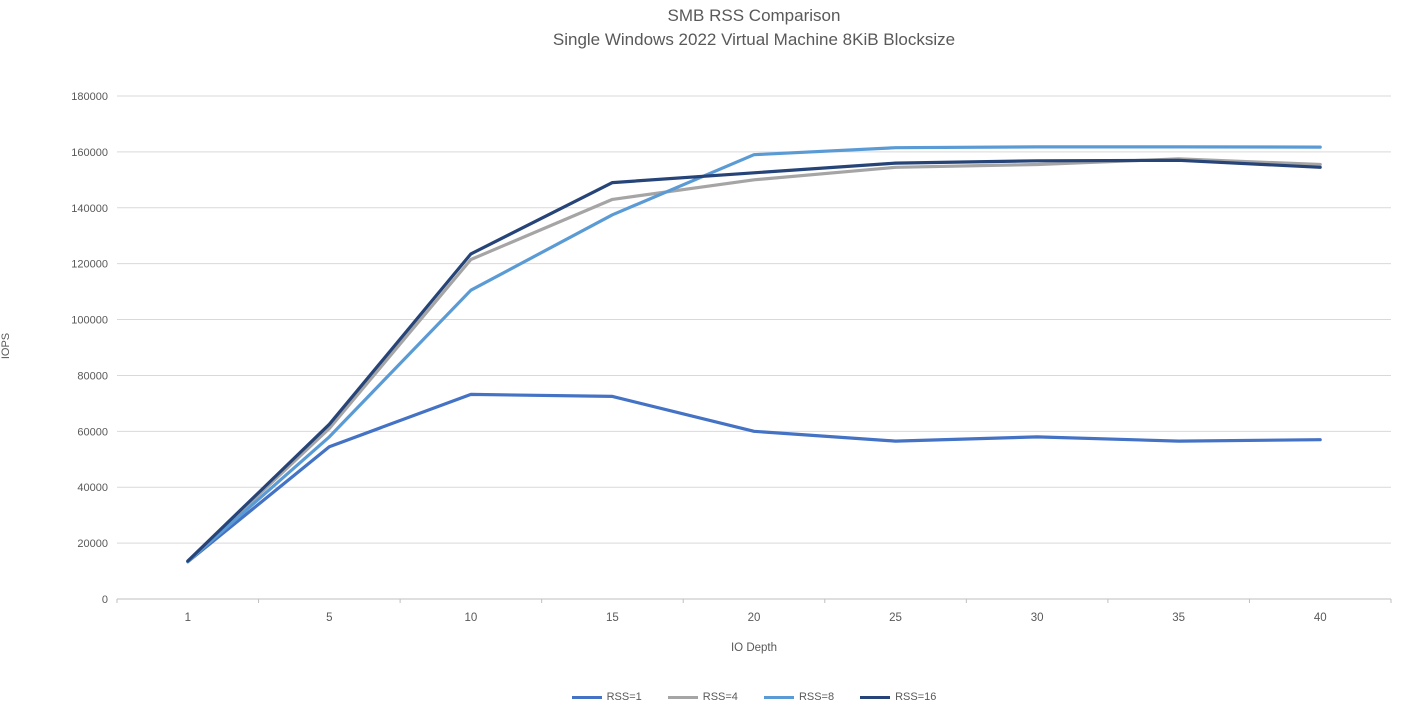 This screenshot has height=724, width=1409. What do you see at coordinates (1037, 618) in the screenshot?
I see `x-tick-label: 30` at bounding box center [1037, 618].